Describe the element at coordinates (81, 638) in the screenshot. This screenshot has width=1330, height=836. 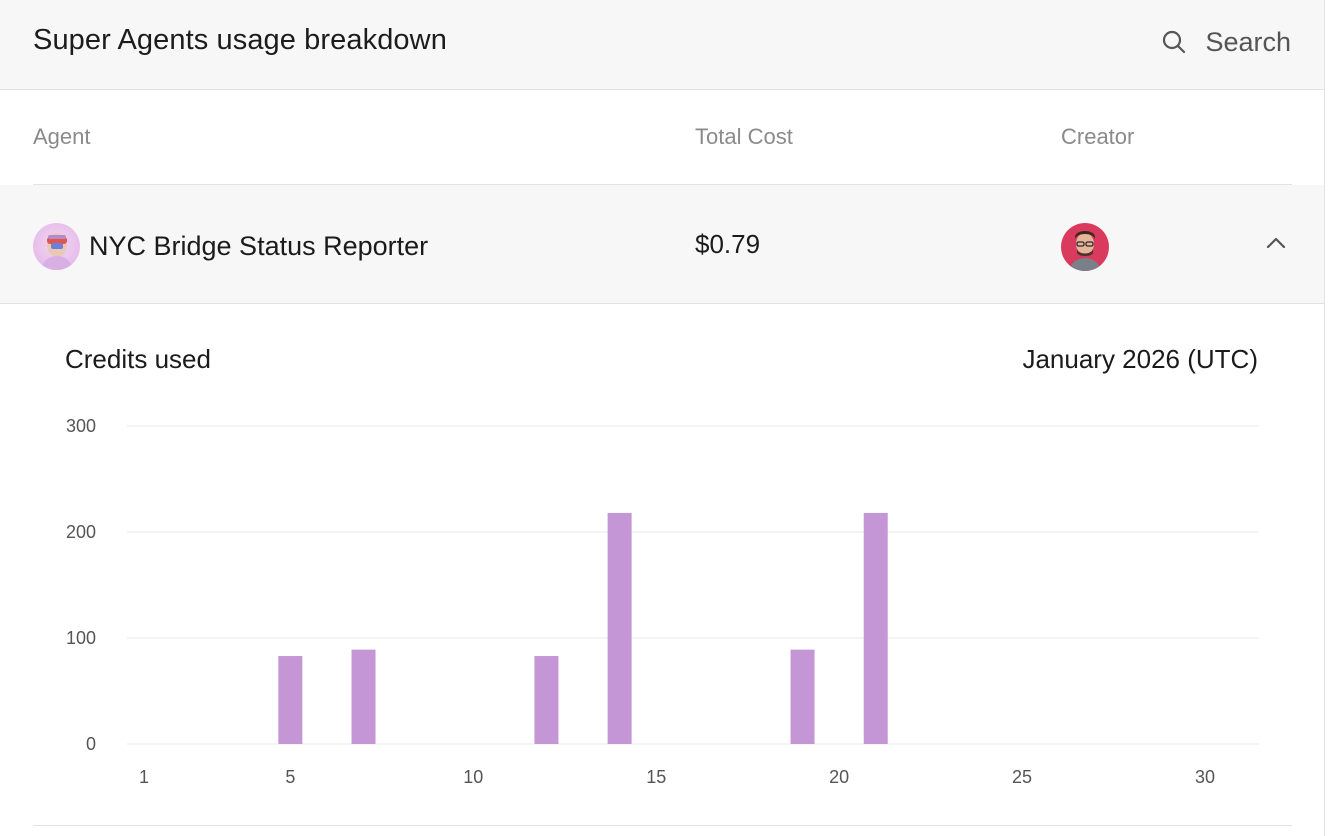
I see `y-tick-label: 100` at that location.